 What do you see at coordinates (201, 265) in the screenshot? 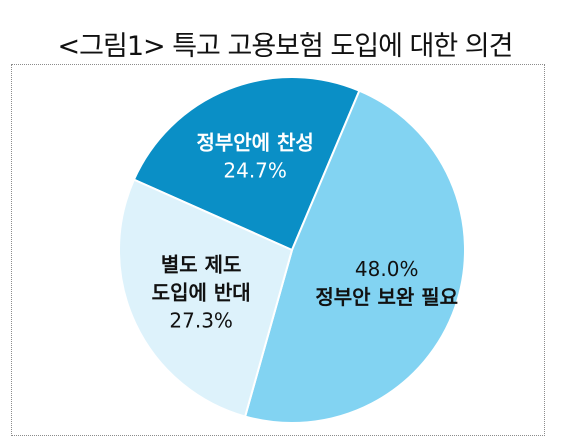
I see `slice-label-separate-system: 별도 제도` at bounding box center [201, 265].